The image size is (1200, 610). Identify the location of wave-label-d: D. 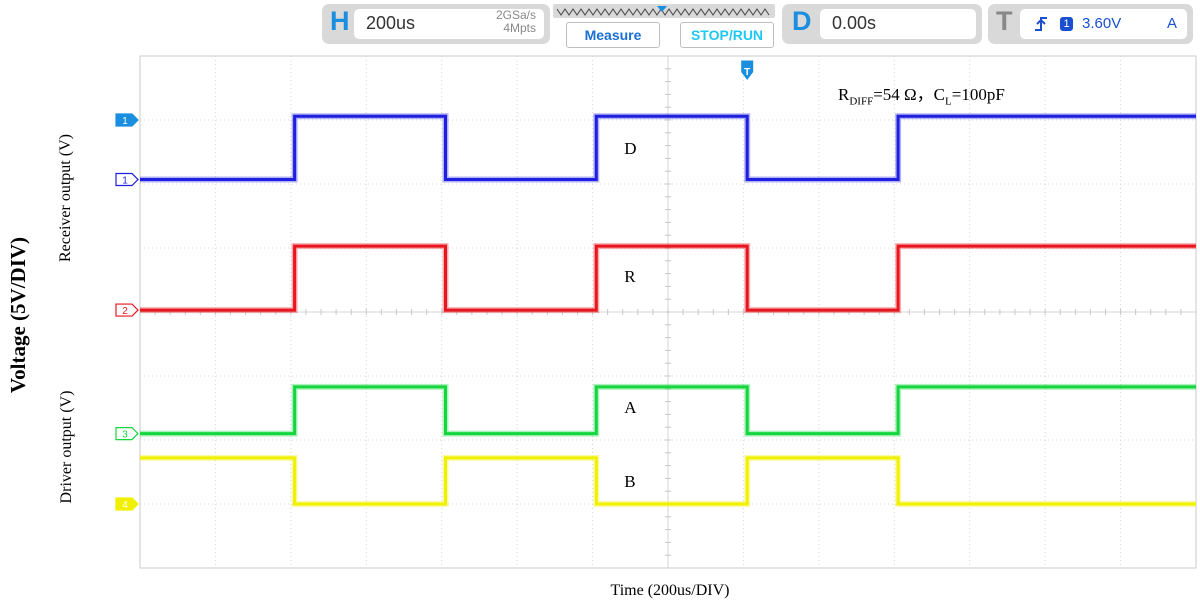
(630, 148).